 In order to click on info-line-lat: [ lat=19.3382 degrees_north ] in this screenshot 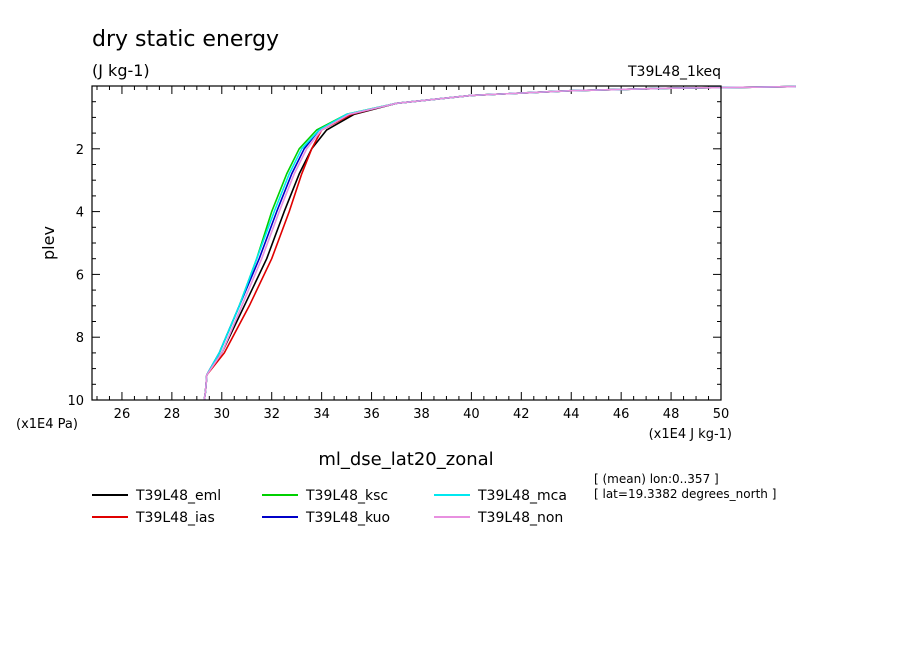, I will do `click(685, 494)`.